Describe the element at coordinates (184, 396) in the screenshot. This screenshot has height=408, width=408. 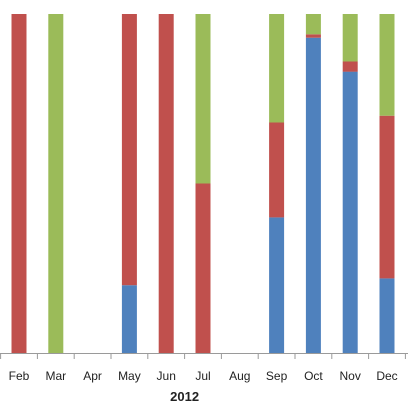
I see `x-axis-group-label: 2012` at that location.